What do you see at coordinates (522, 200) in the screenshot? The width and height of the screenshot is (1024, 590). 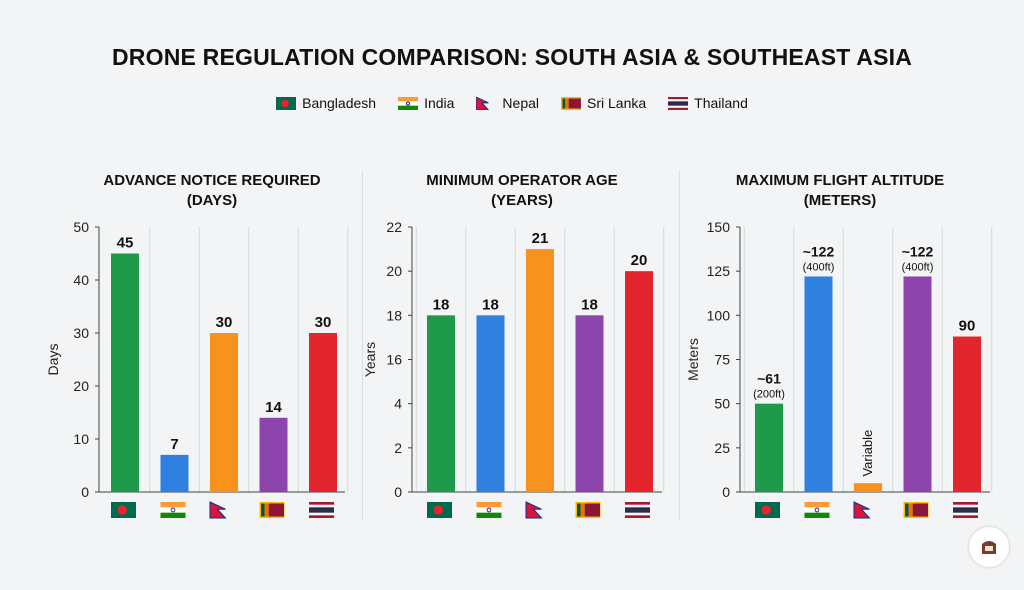 I see `panel-title-line: (YEARS)` at bounding box center [522, 200].